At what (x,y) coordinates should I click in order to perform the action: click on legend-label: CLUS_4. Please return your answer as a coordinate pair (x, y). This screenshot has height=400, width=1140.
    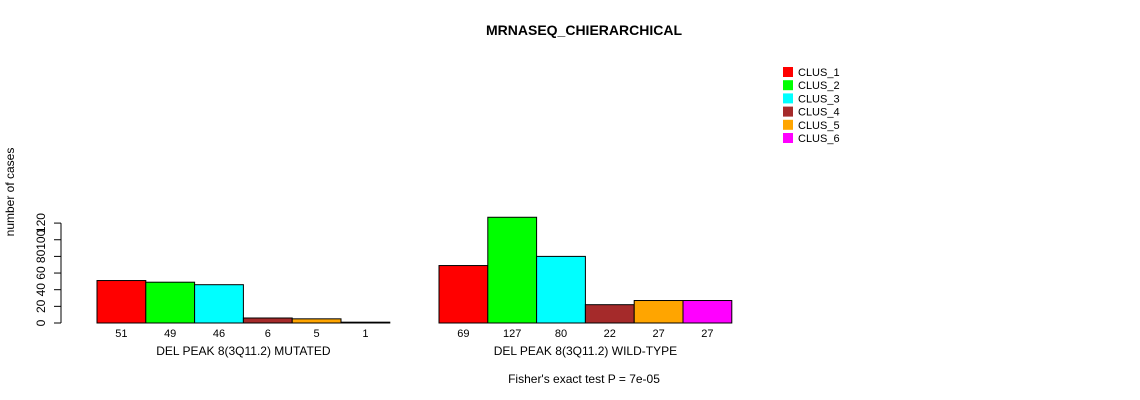
    Looking at the image, I should click on (819, 113).